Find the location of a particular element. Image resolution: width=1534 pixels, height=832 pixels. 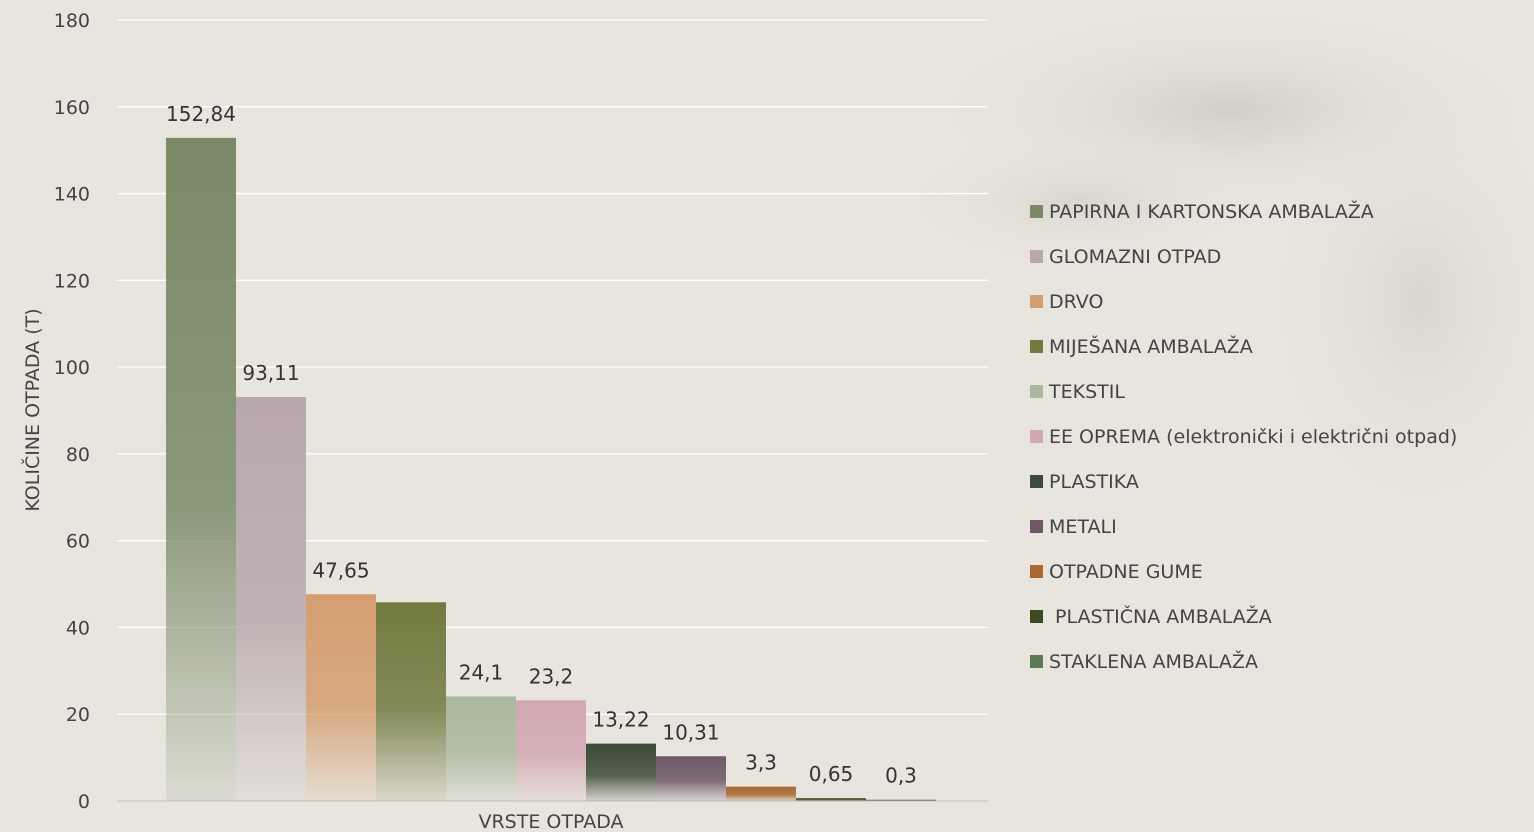

y-axis-title: KOLIČINE OTPADA (T) is located at coordinates (32, 409).